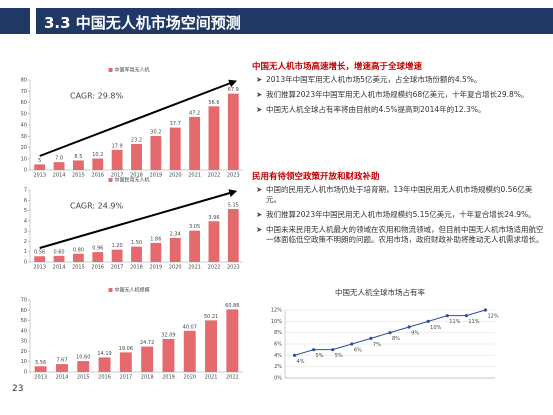 The height and width of the screenshot is (415, 553). I want to click on value-label: 6%, so click(358, 351).